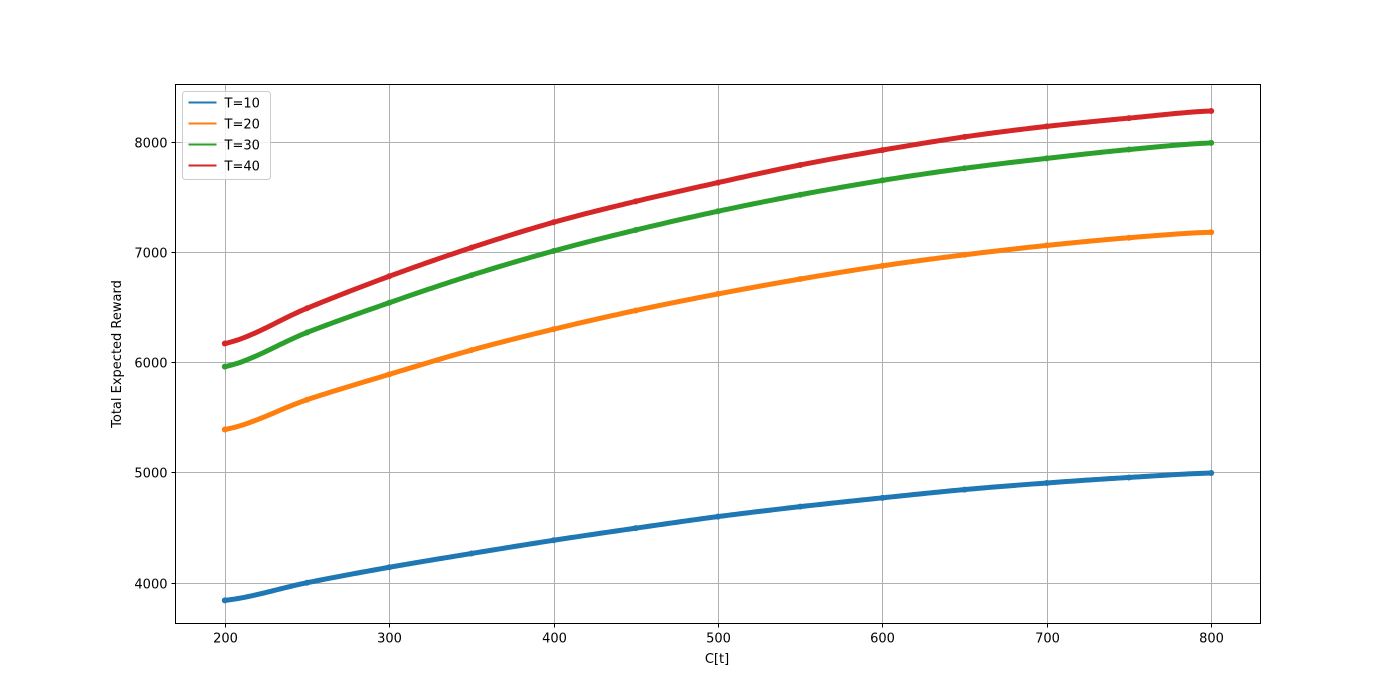 The image size is (1400, 700). I want to click on x-tick-label: 700, so click(1047, 639).